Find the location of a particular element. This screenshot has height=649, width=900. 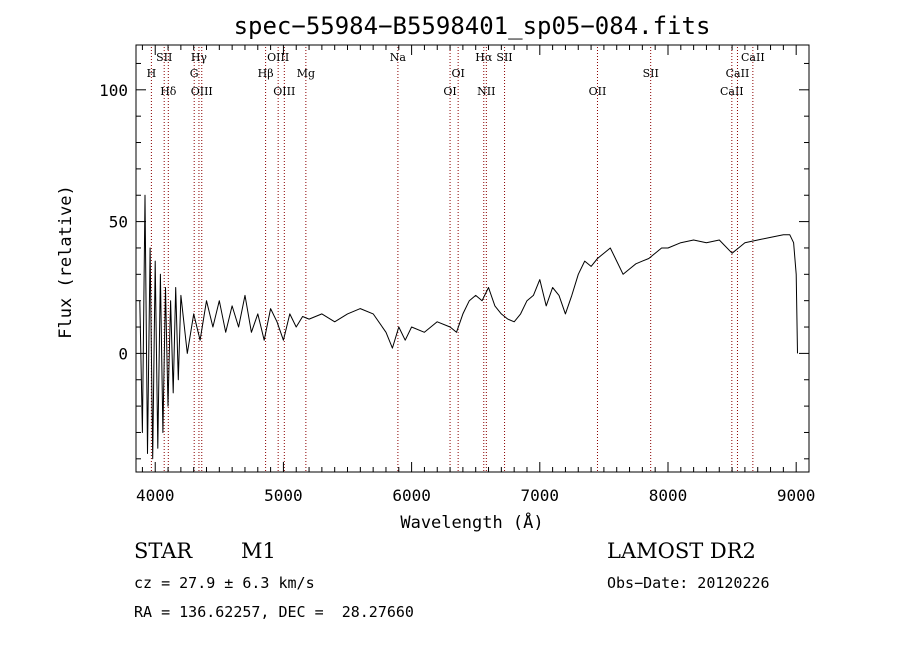

y-tick-label-0: 0 is located at coordinates (123, 353).